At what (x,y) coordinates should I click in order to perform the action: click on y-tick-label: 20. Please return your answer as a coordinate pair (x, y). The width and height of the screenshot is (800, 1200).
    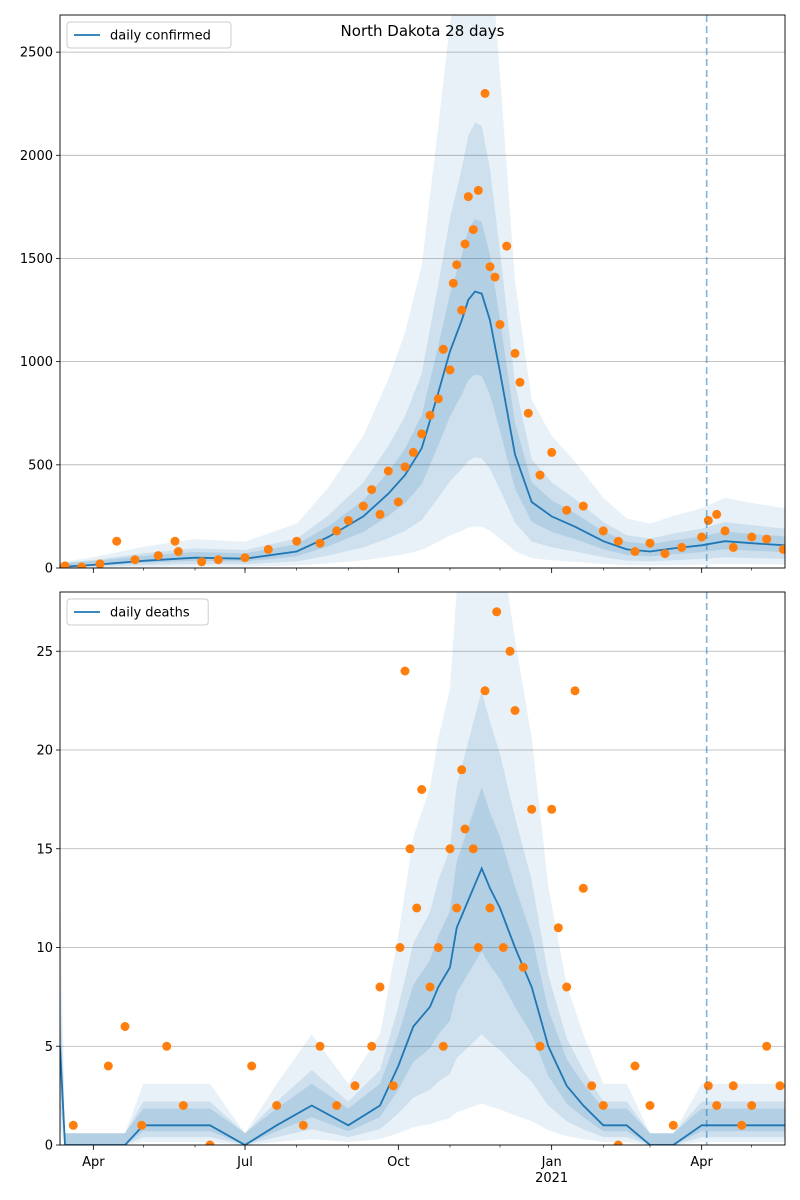
    Looking at the image, I should click on (44, 751).